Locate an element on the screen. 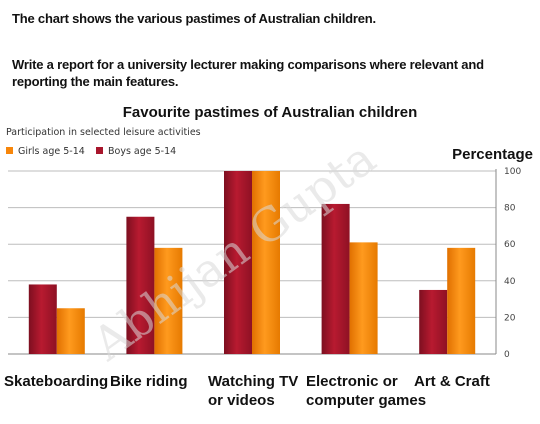  y-tick-label: 20 is located at coordinates (510, 318).